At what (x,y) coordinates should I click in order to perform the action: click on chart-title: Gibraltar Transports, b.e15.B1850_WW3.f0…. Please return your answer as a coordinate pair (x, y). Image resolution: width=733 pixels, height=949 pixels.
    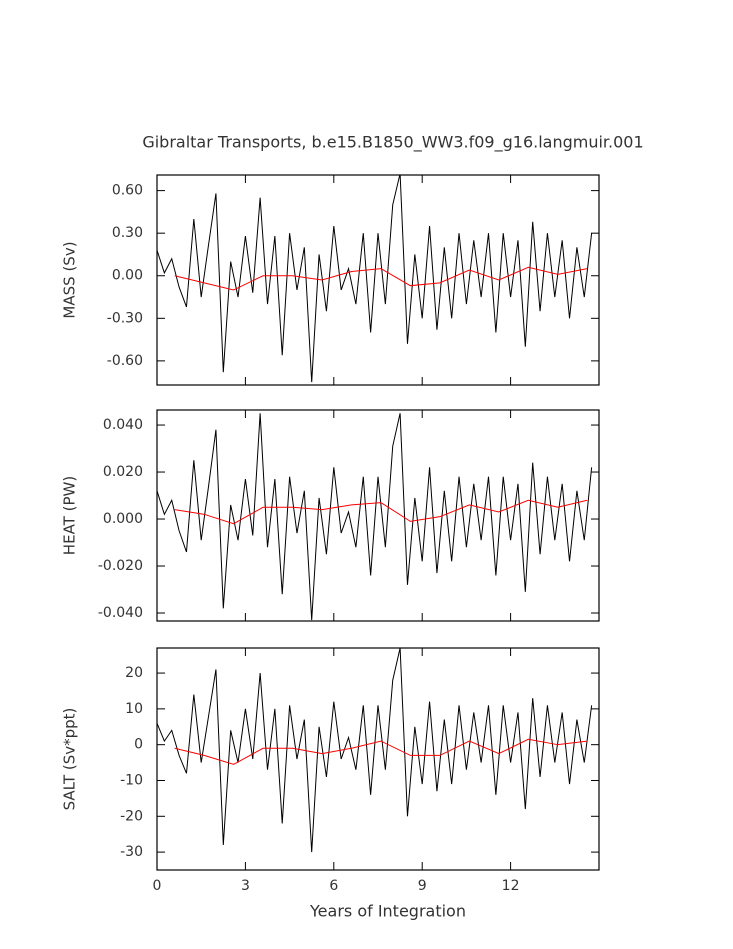
    Looking at the image, I should click on (392, 143).